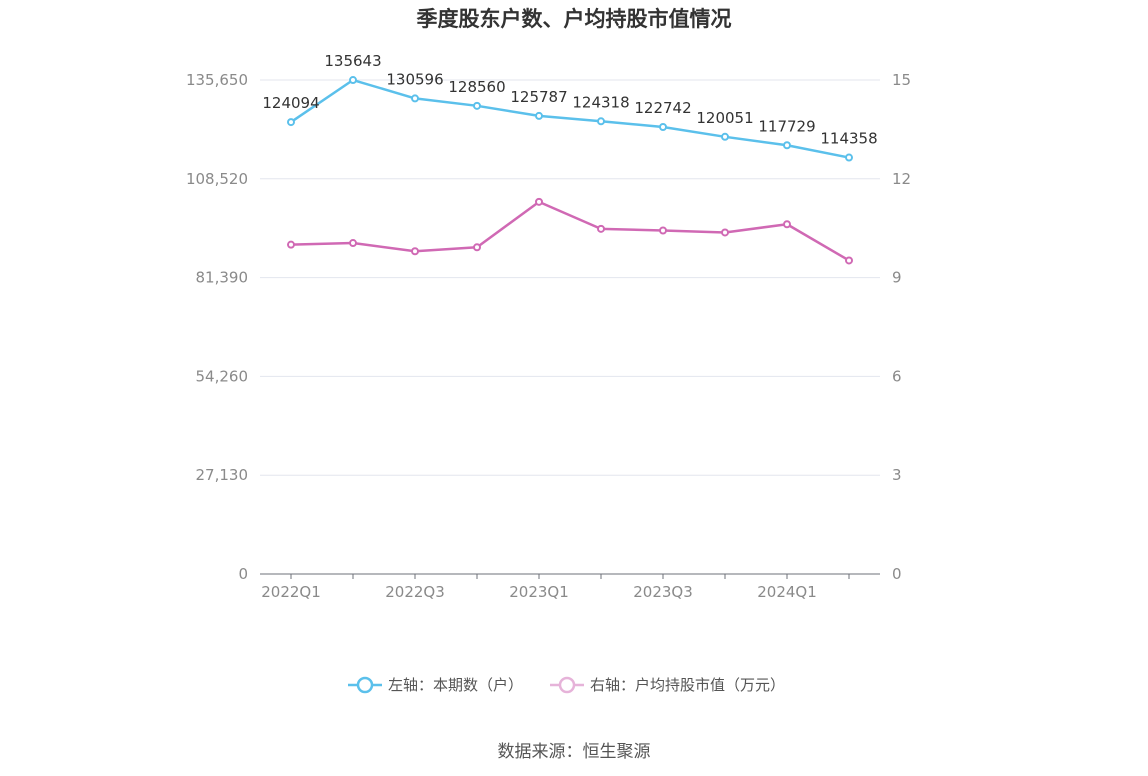  I want to click on data-label: 117729, so click(786, 126).